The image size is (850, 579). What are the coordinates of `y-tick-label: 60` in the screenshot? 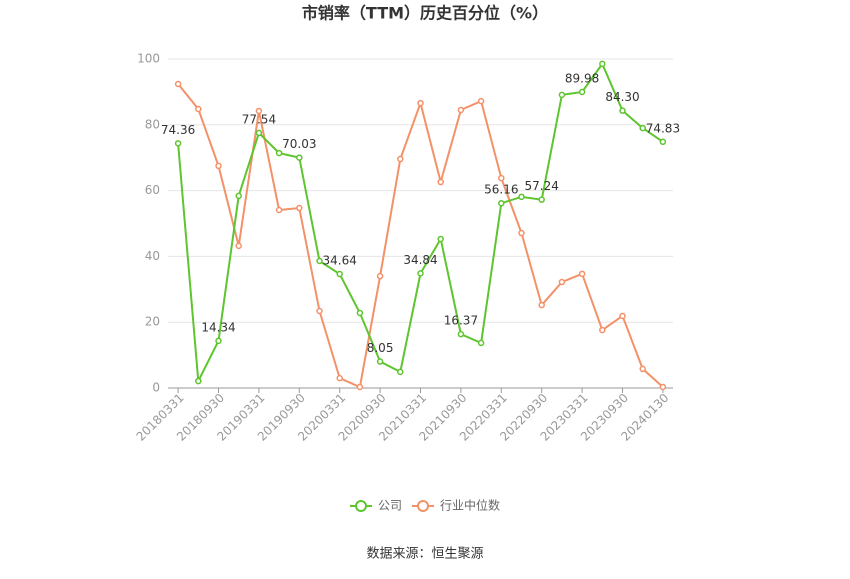 It's located at (152, 190).